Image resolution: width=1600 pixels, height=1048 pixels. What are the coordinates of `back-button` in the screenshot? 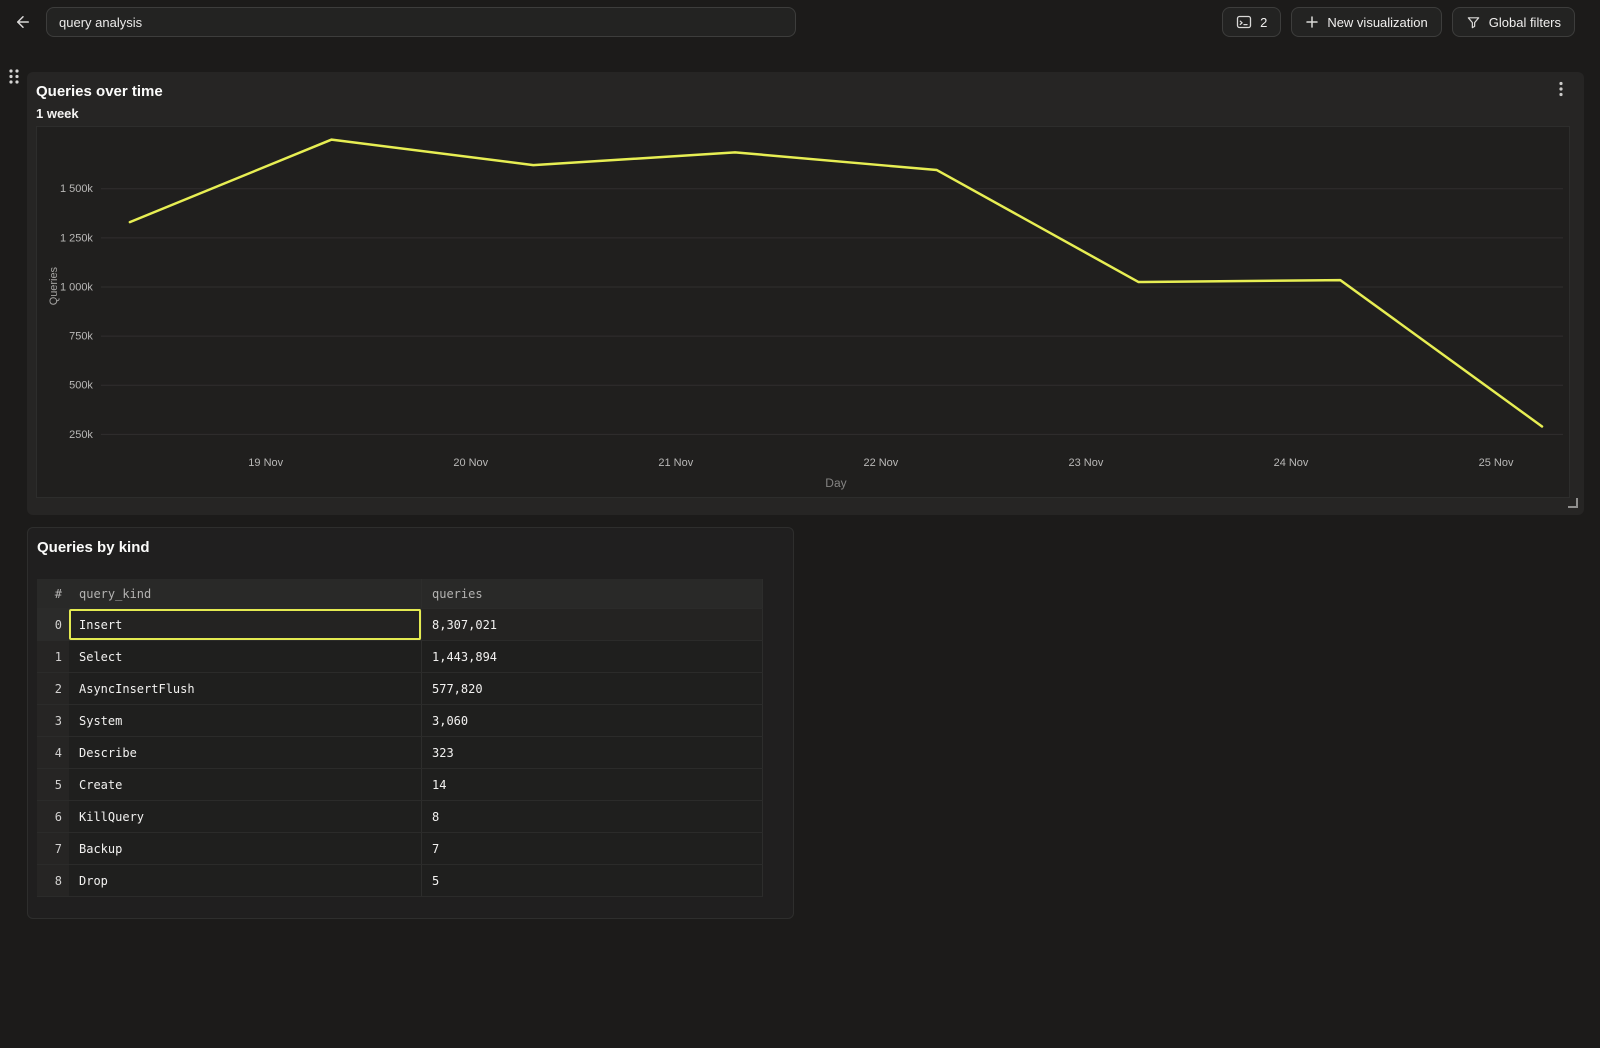 It's located at (23, 22).